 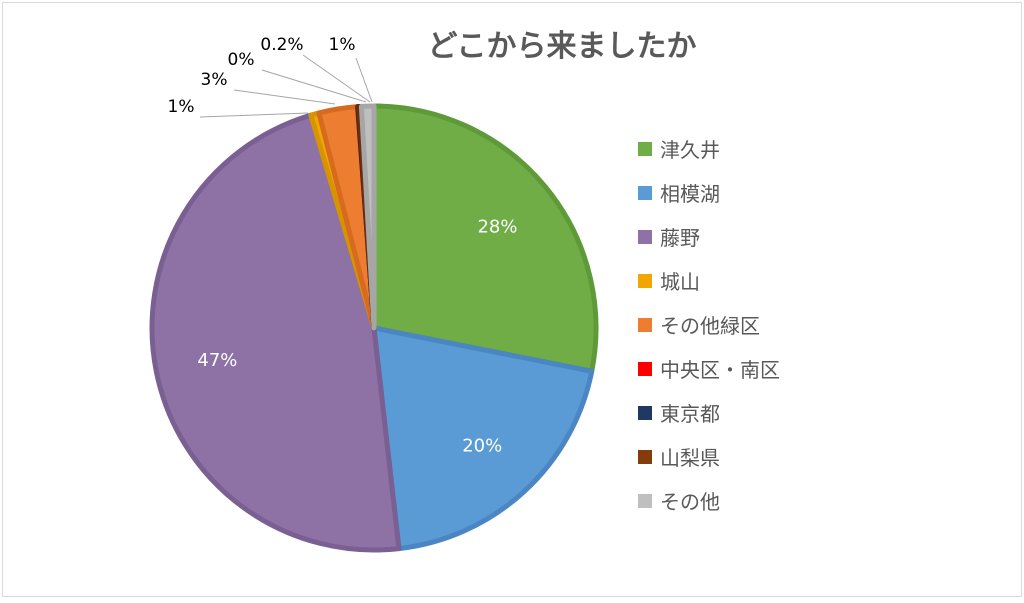 What do you see at coordinates (645, 501) in the screenshot?
I see `legend-swatch-その他` at bounding box center [645, 501].